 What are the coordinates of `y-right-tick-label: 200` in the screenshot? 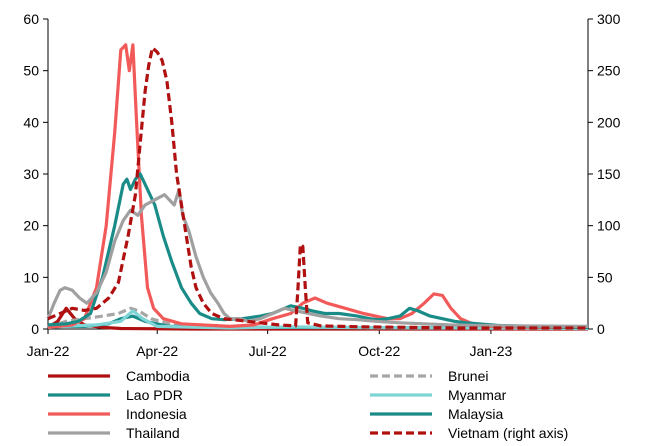 It's located at (609, 122).